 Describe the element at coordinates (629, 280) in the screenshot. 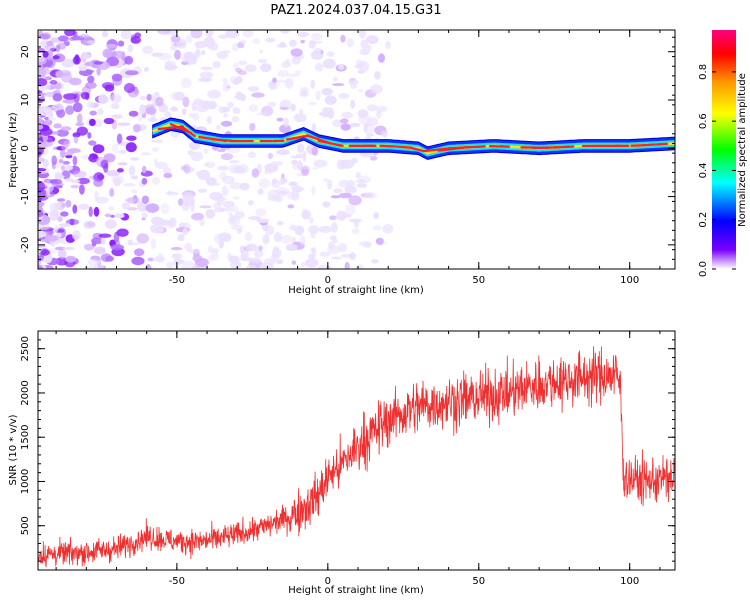

I see `spectrogram-x-tick-label: 100` at that location.